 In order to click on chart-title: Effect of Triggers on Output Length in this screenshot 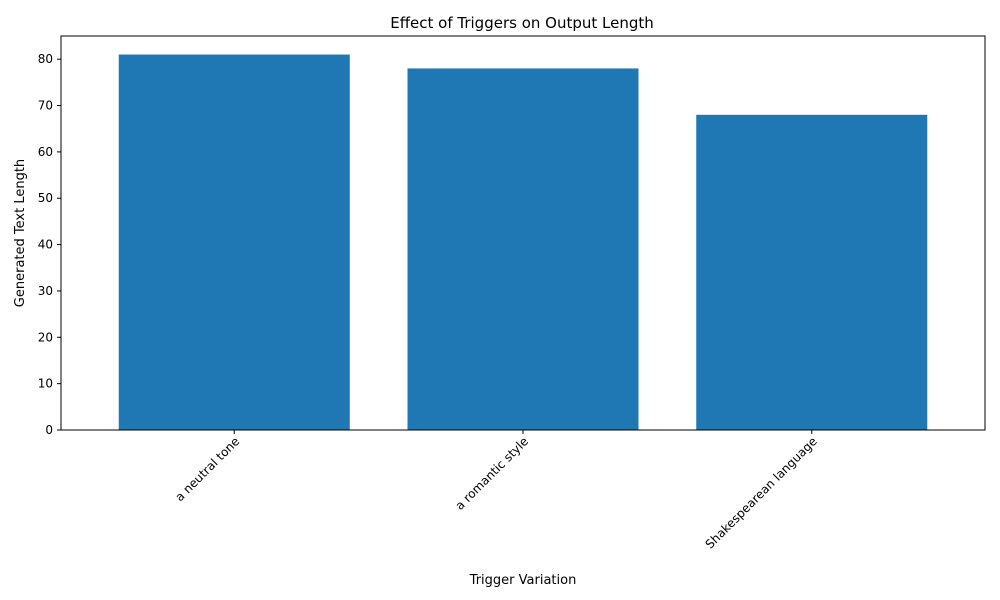, I will do `click(522, 23)`.